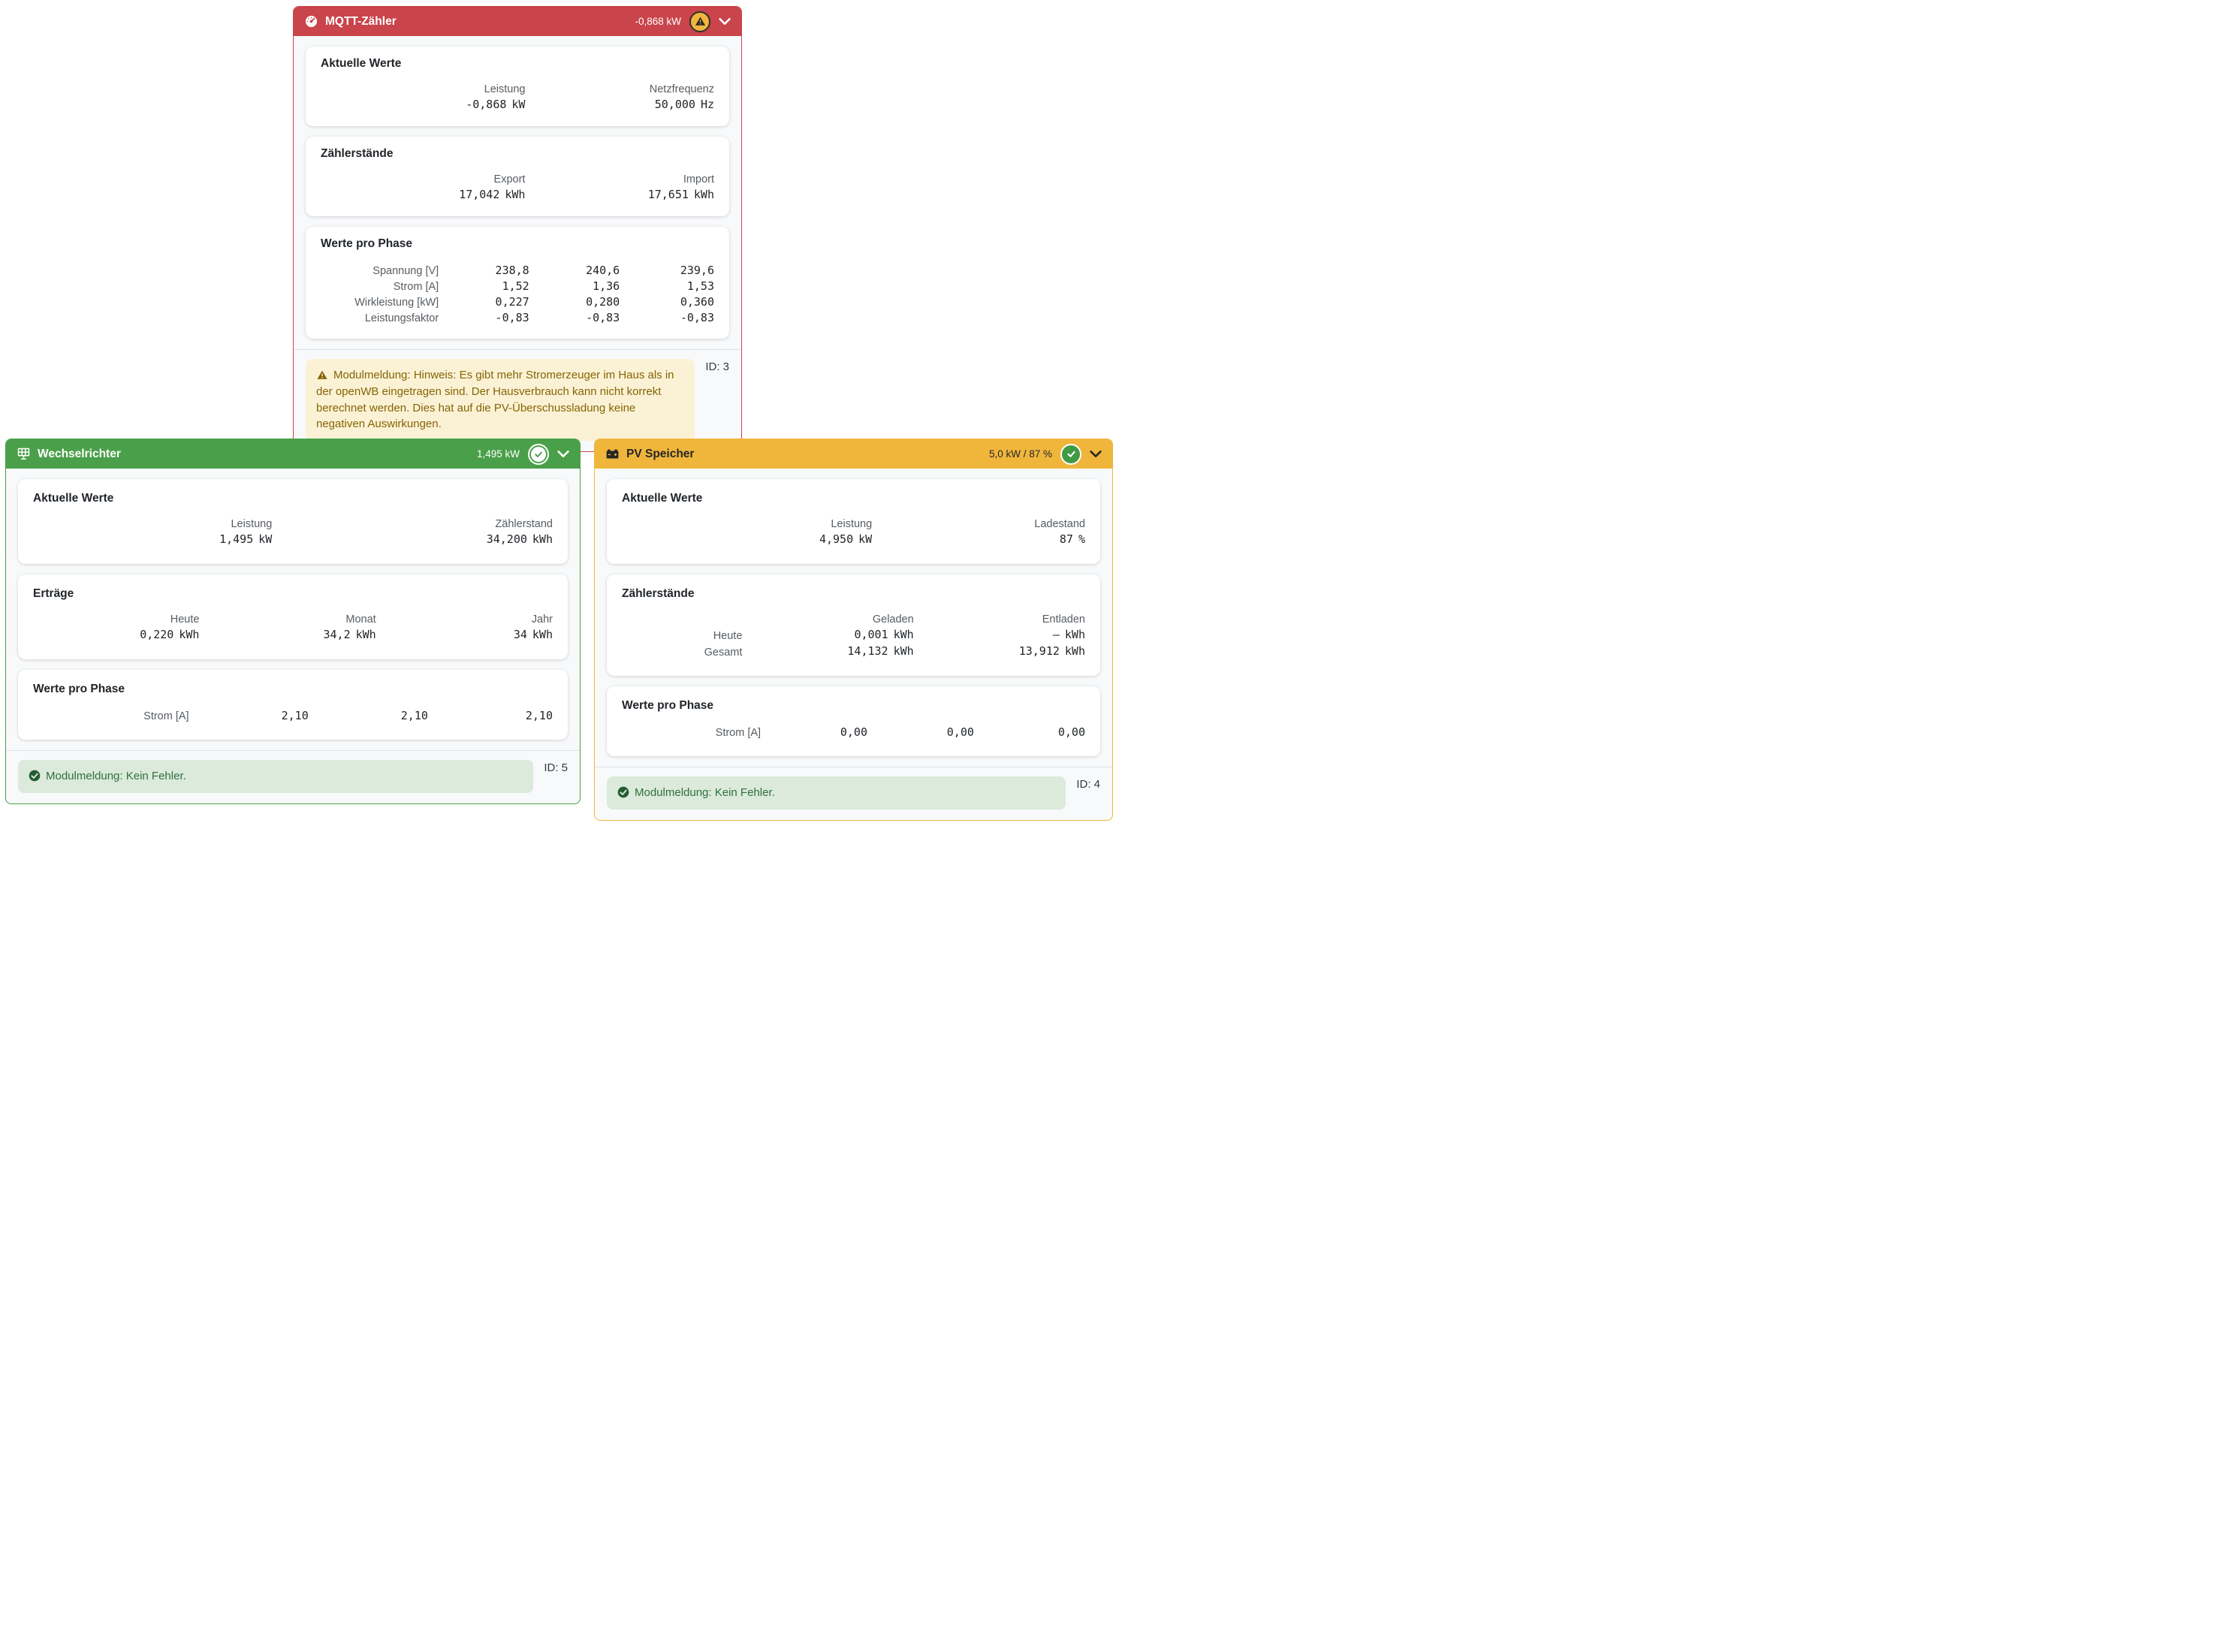 Image resolution: width=2235 pixels, height=1652 pixels. What do you see at coordinates (827, 651) in the screenshot?
I see `column-value: 14,132 kWh` at bounding box center [827, 651].